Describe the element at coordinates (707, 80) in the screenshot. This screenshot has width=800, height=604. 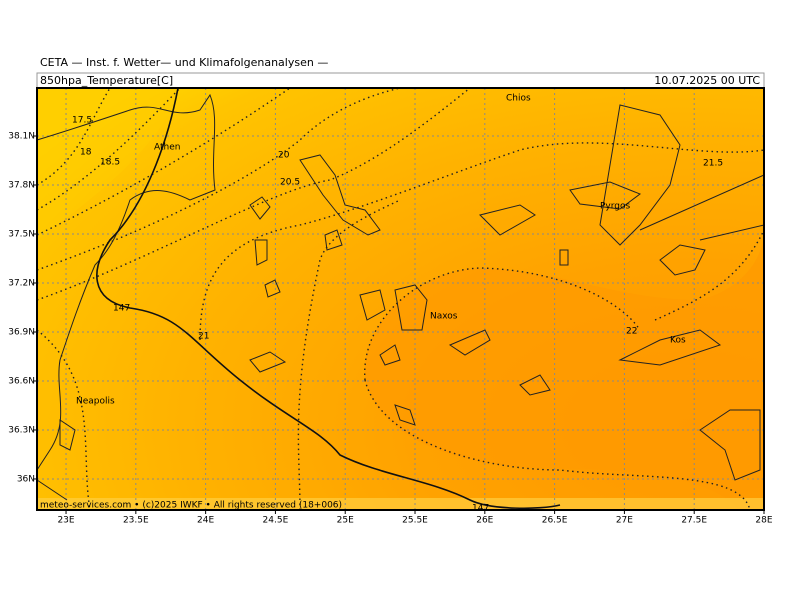
I see `valid-time: 10.07.2025 00 UTC` at that location.